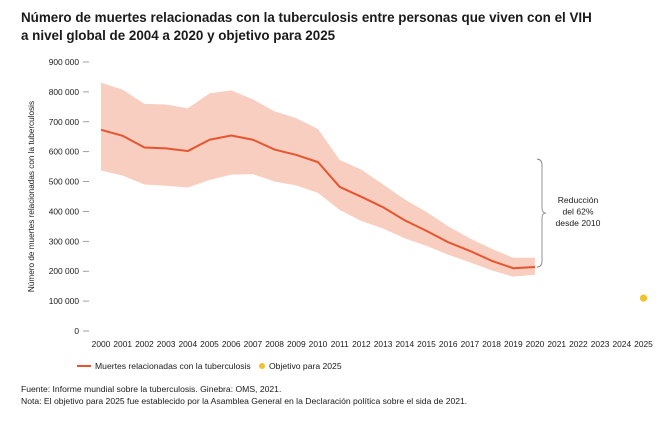  I want to click on x-tick-label: 2020, so click(535, 344).